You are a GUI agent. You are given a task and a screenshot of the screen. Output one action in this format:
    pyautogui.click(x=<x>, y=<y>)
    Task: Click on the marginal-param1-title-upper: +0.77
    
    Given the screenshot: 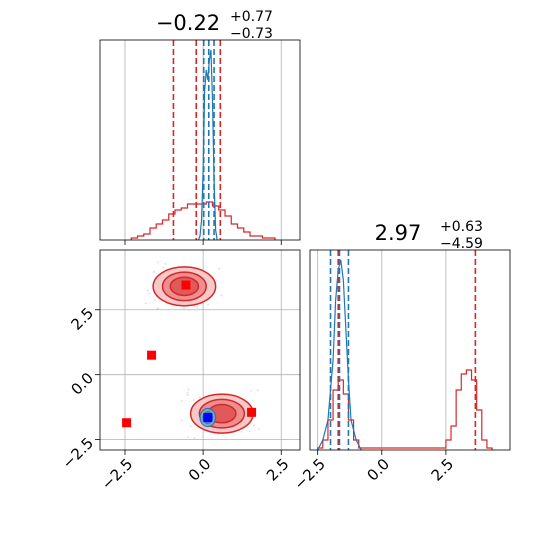 What is the action you would take?
    pyautogui.click(x=251, y=17)
    